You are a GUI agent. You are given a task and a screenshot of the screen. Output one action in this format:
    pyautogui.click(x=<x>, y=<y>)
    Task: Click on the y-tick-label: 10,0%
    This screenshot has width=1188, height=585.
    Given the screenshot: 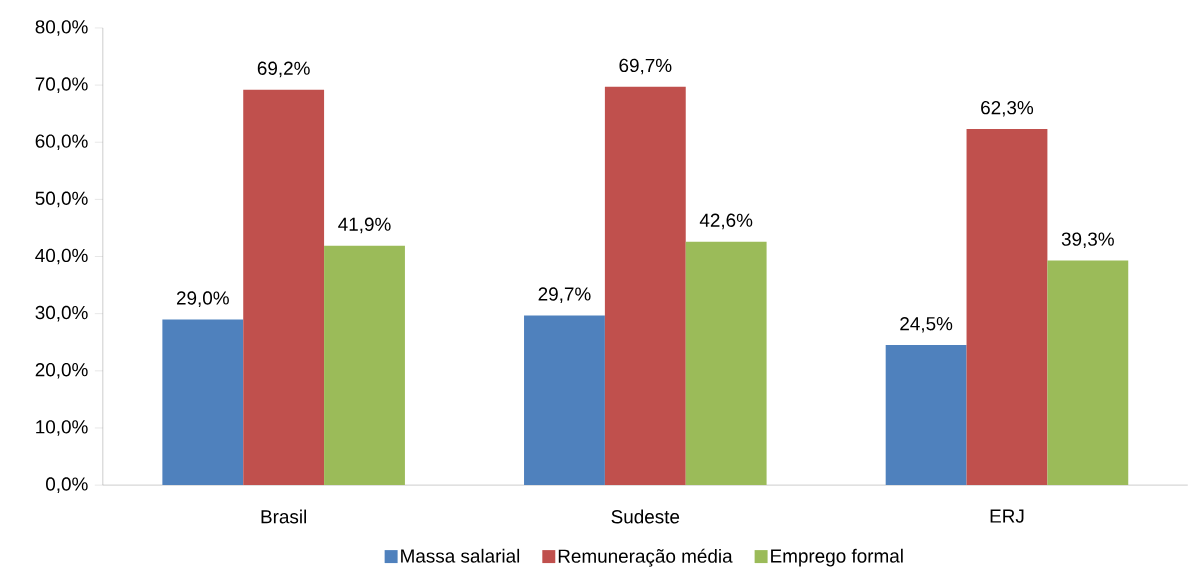 What is the action you would take?
    pyautogui.click(x=62, y=428)
    